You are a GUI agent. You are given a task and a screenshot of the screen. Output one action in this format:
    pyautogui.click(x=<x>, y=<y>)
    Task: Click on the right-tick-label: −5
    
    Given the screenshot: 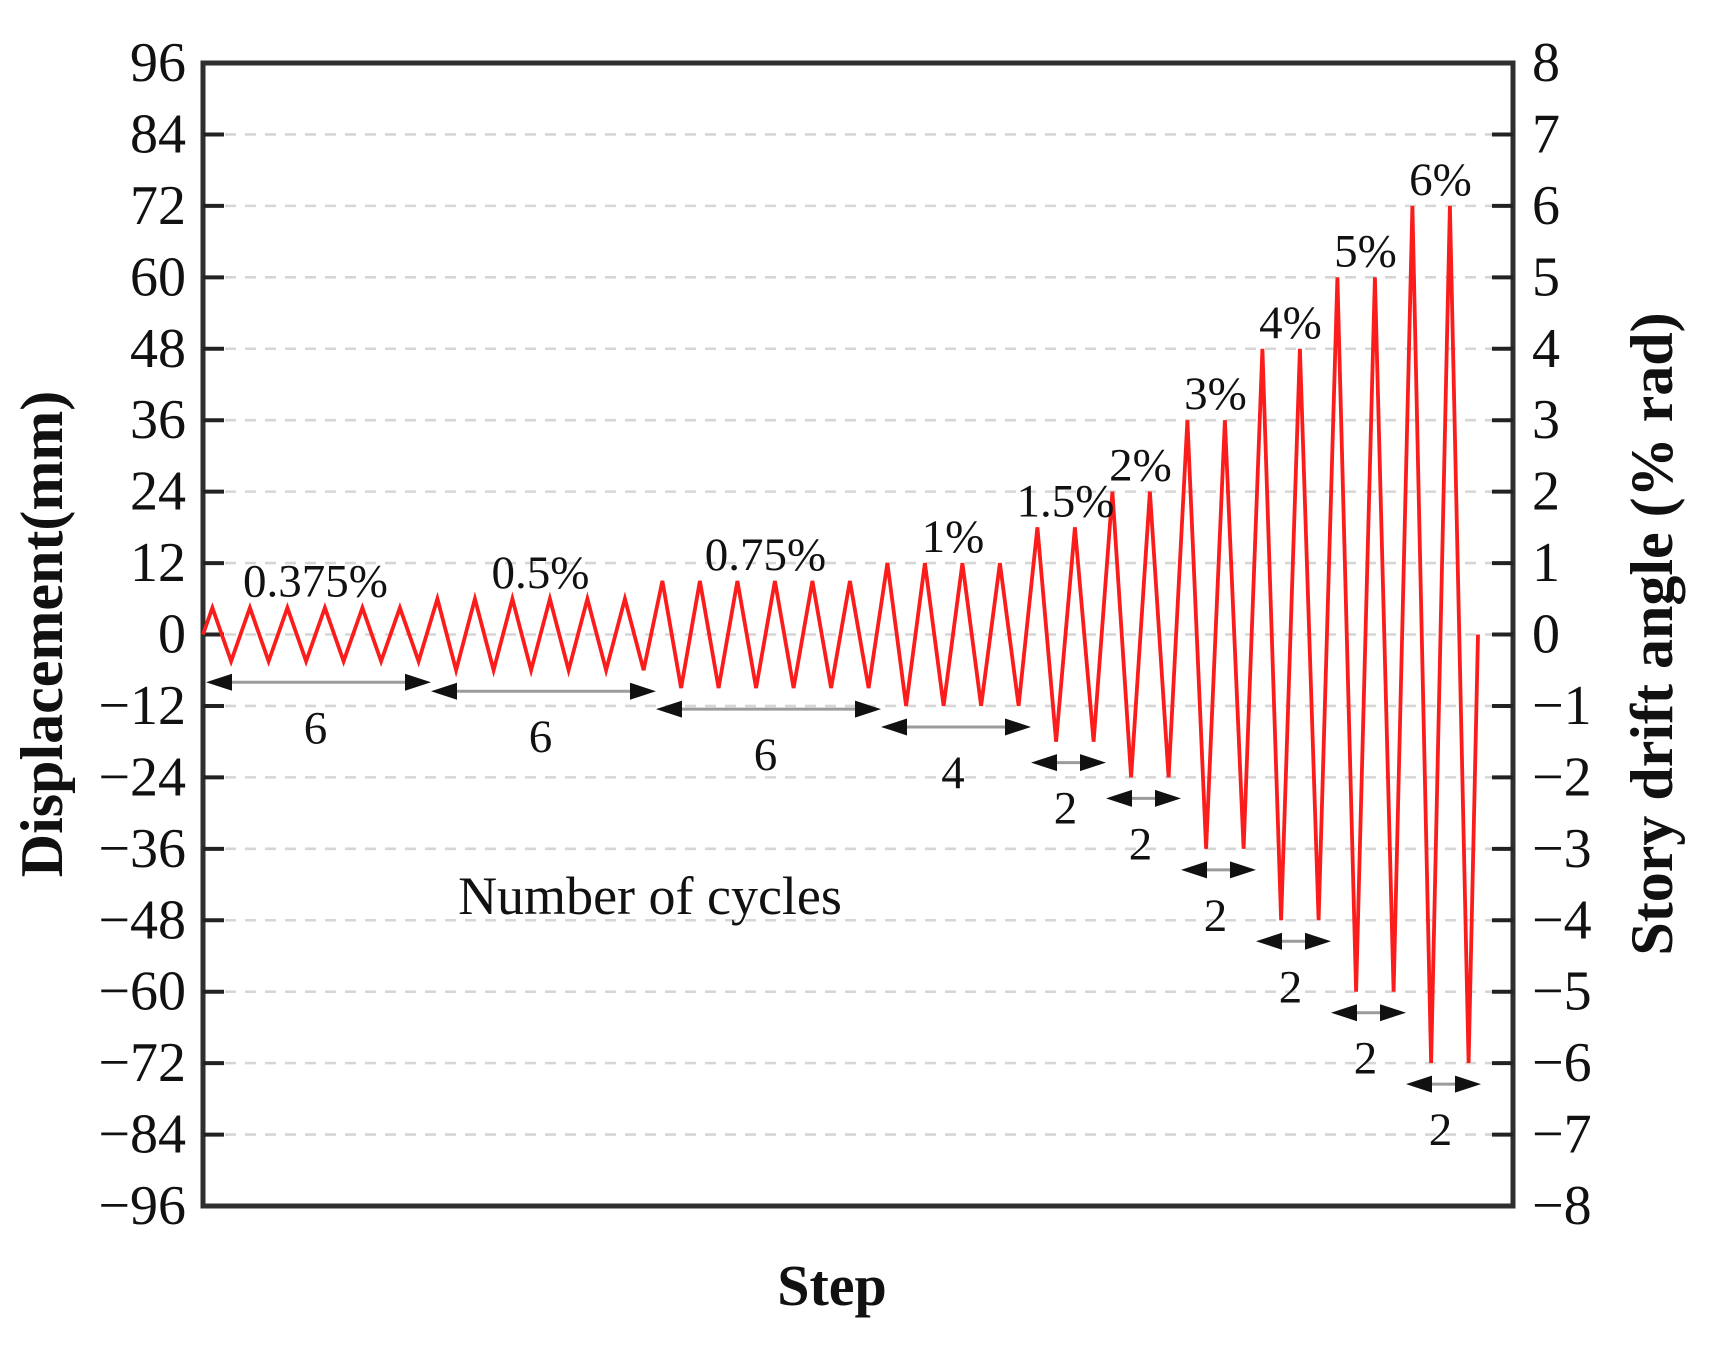 What is the action you would take?
    pyautogui.click(x=1562, y=992)
    